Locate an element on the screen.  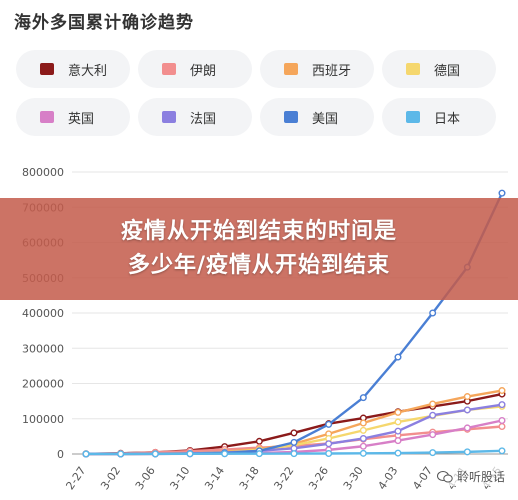
legend-label: 美国 is located at coordinates (325, 119).